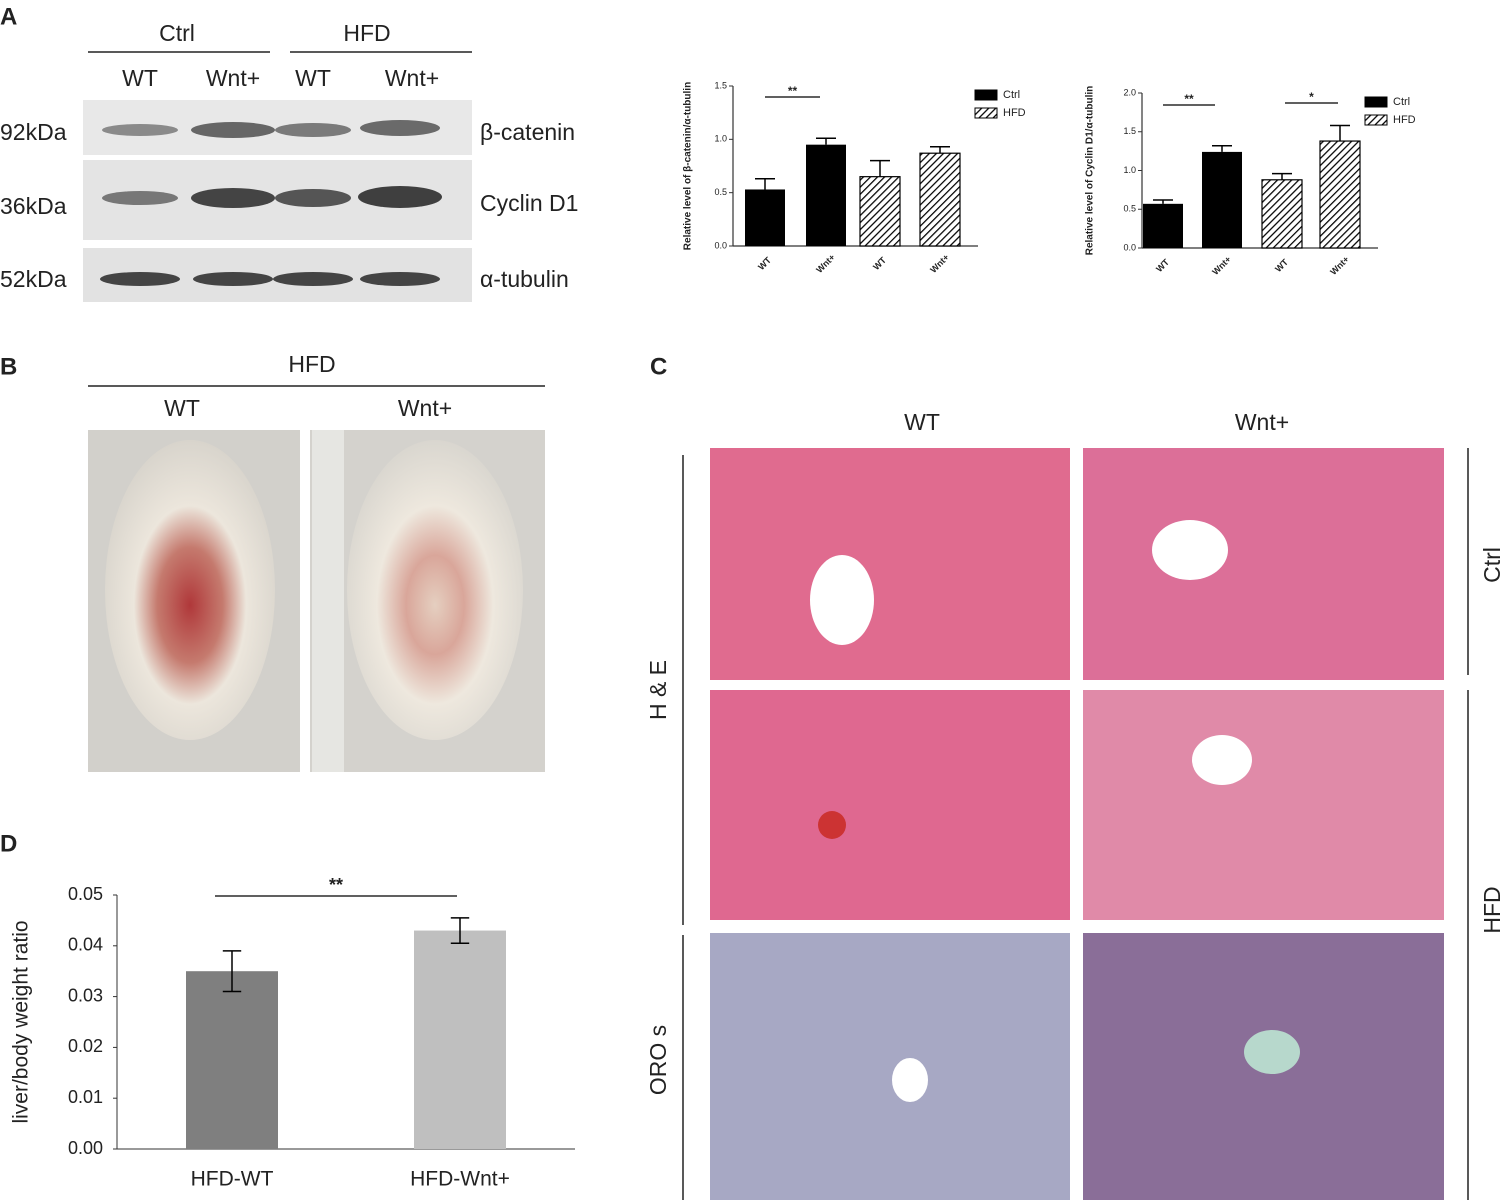  What do you see at coordinates (232, 1179) in the screenshot?
I see `x-tick-label: HFD-WT` at bounding box center [232, 1179].